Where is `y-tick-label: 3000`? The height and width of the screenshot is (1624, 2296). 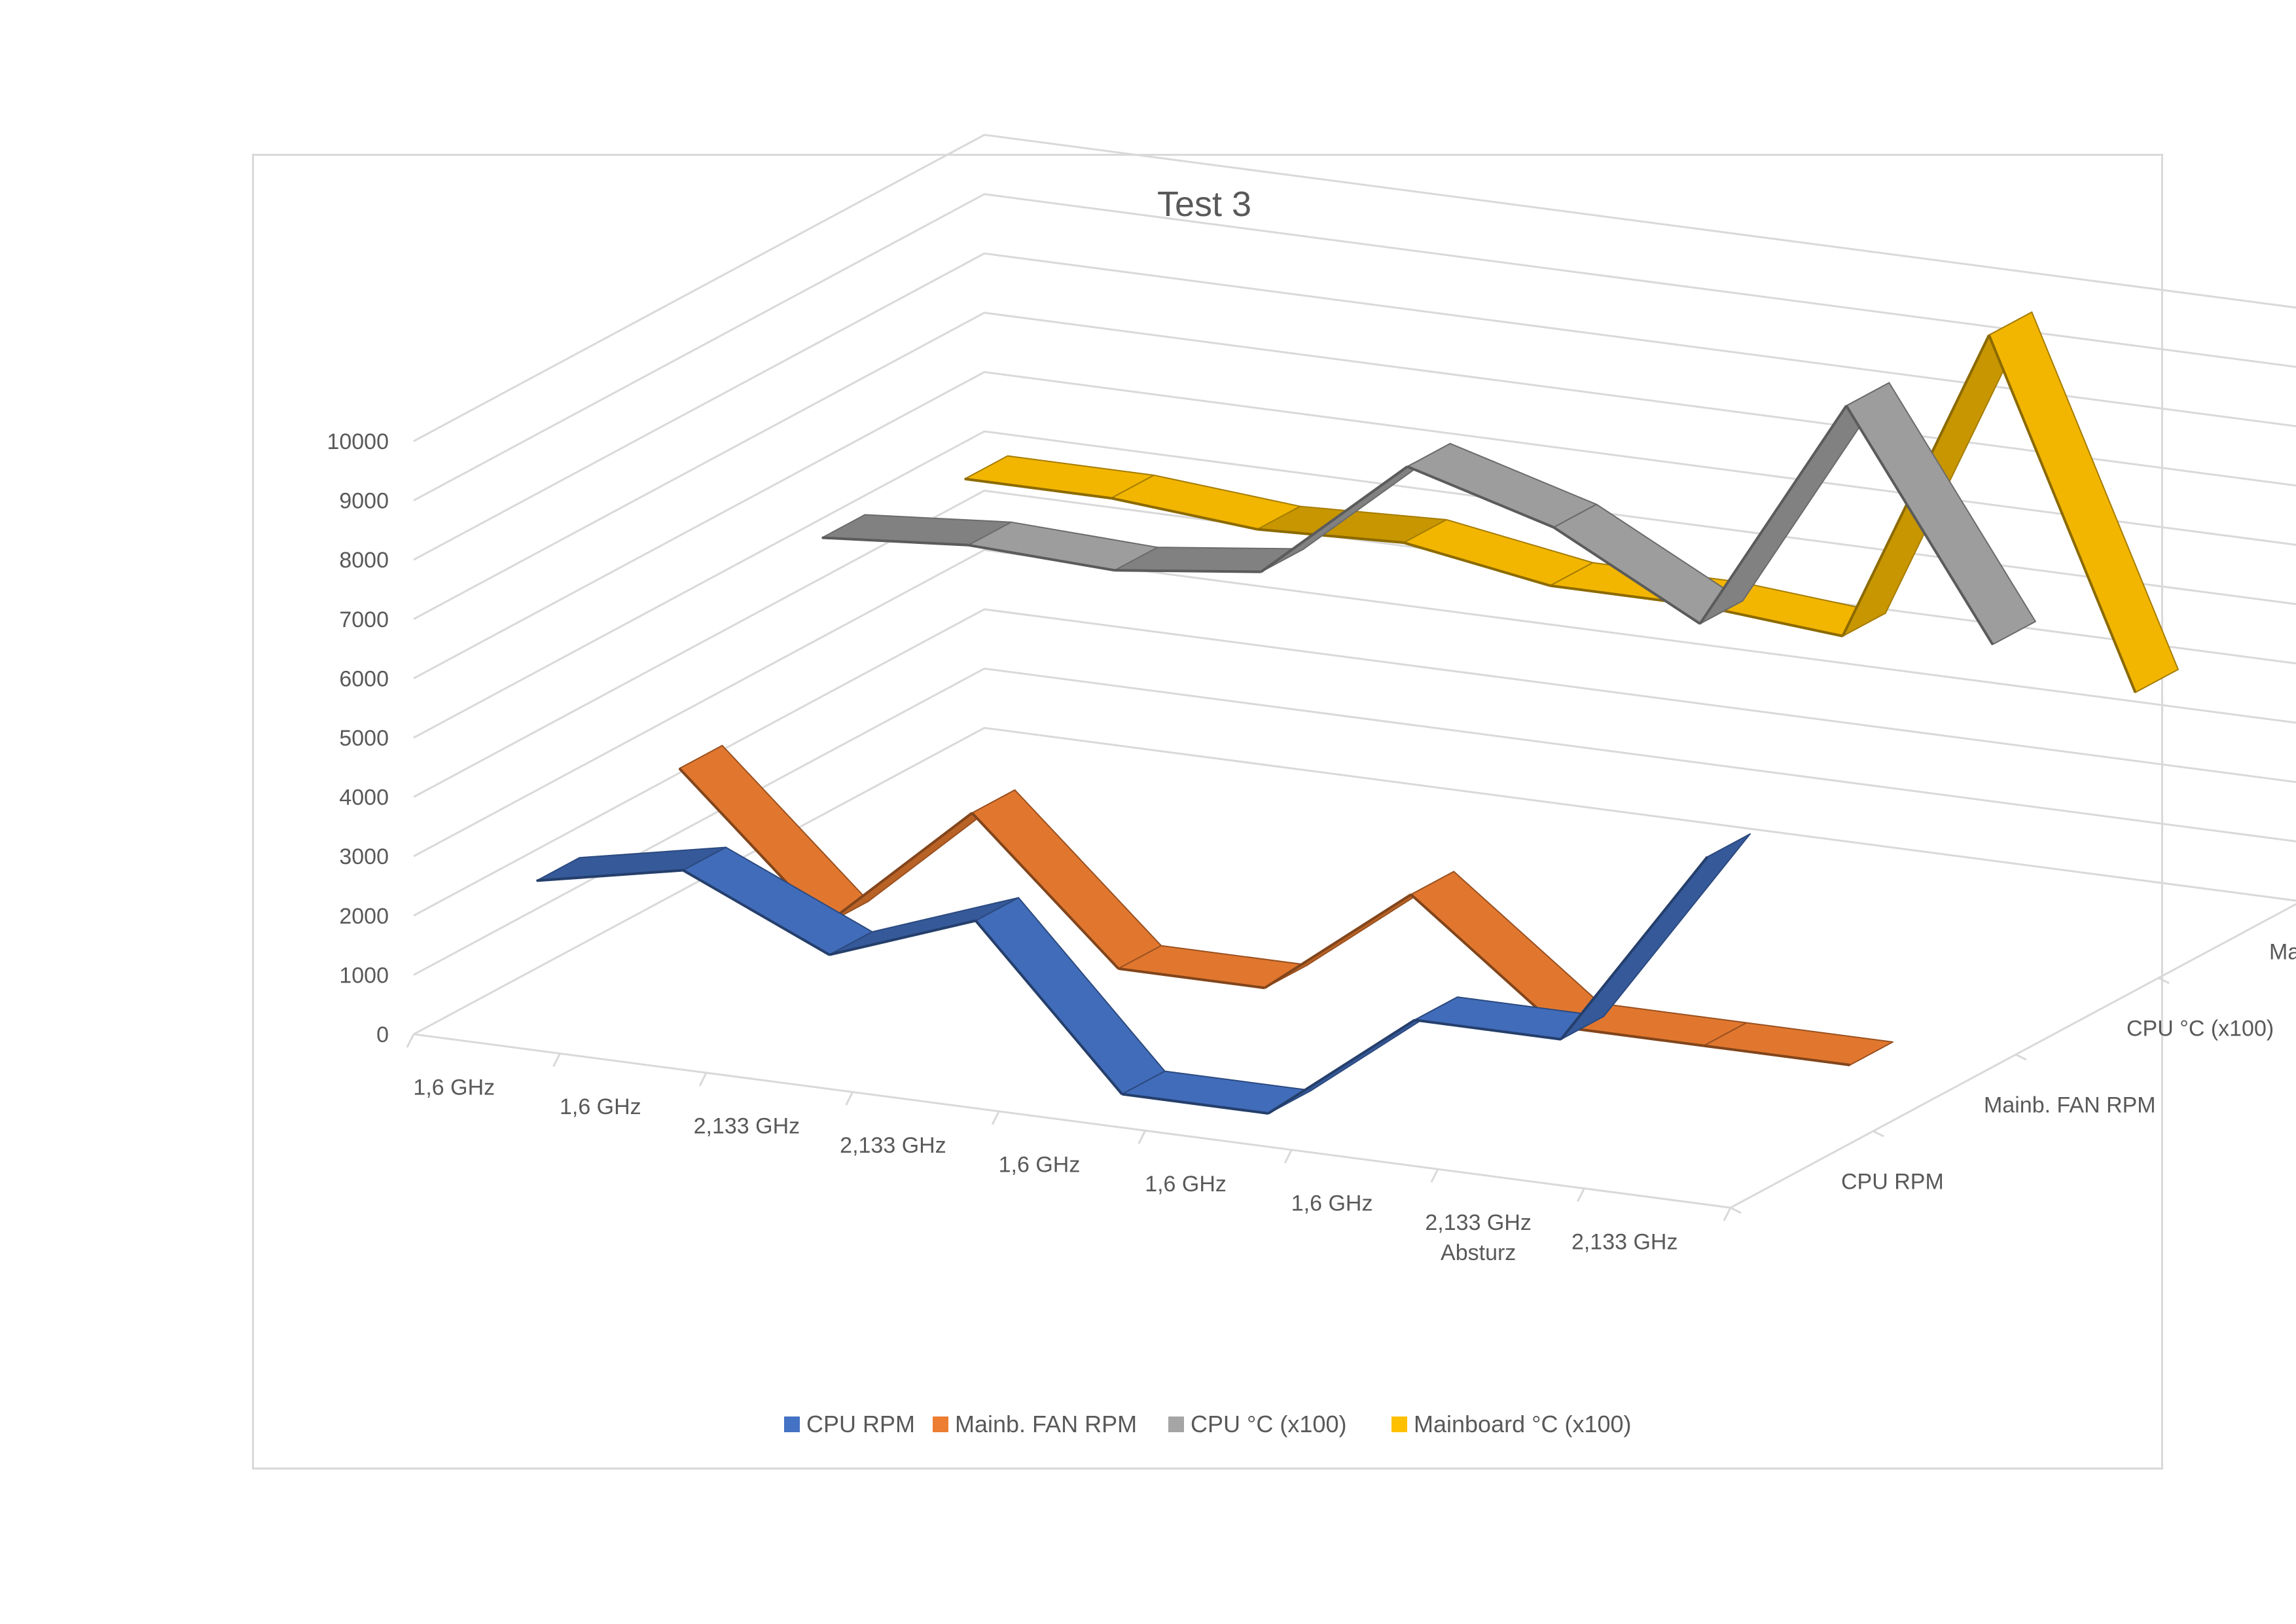 y-tick-label: 3000 is located at coordinates (364, 857).